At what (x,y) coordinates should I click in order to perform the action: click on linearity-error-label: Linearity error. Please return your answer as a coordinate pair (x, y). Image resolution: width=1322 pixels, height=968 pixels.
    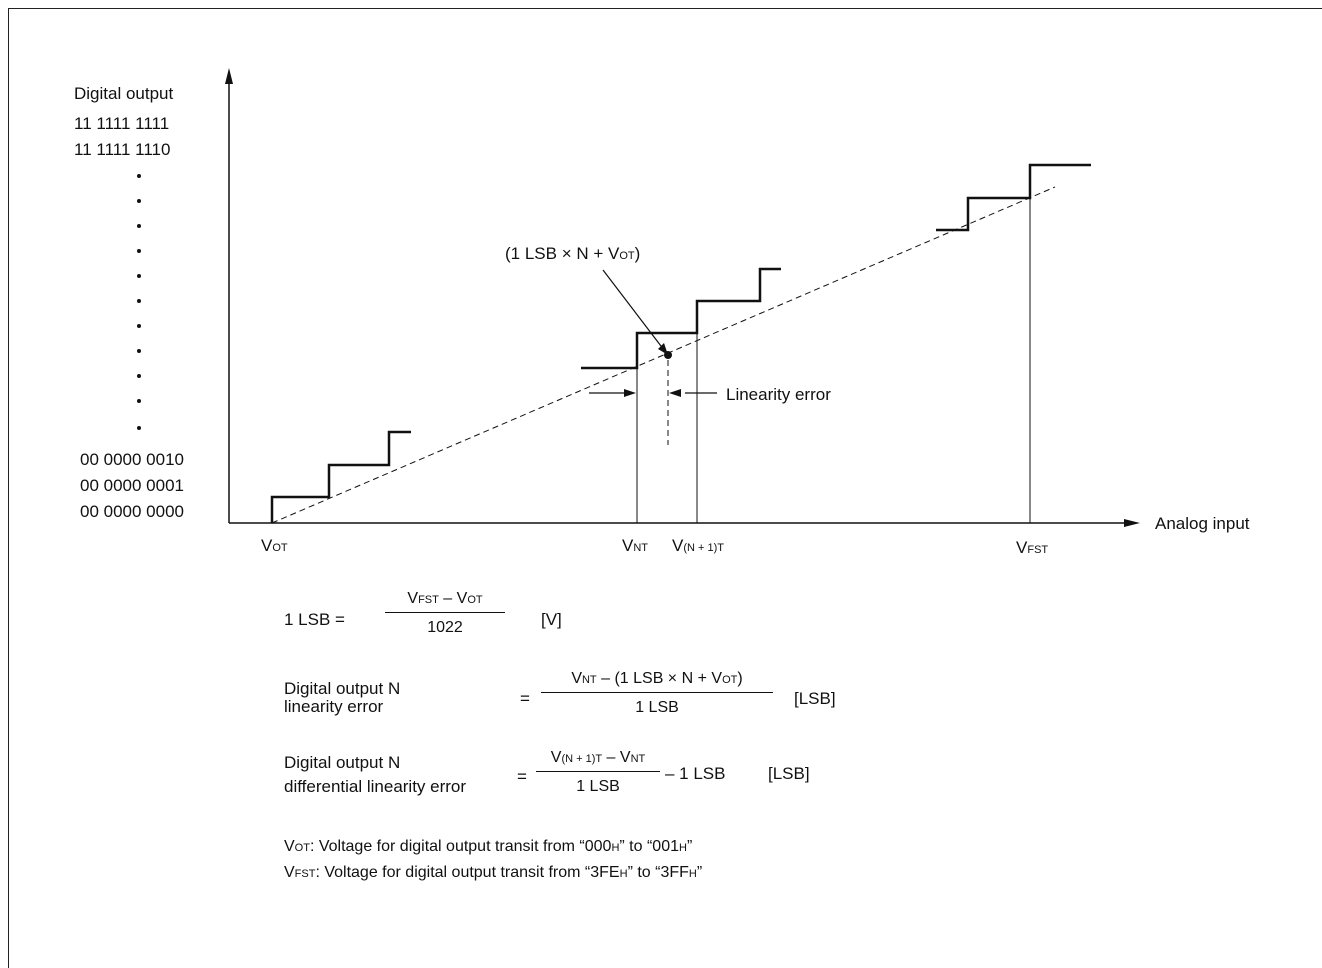
    Looking at the image, I should click on (778, 394).